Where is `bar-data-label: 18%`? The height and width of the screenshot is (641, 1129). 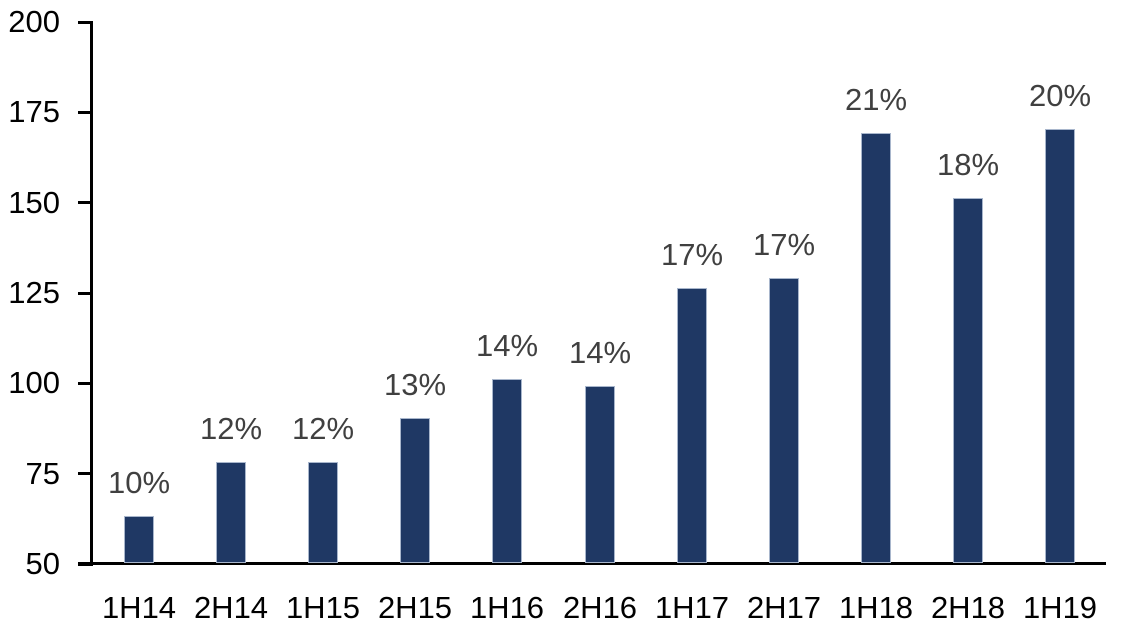 bar-data-label: 18% is located at coordinates (968, 164).